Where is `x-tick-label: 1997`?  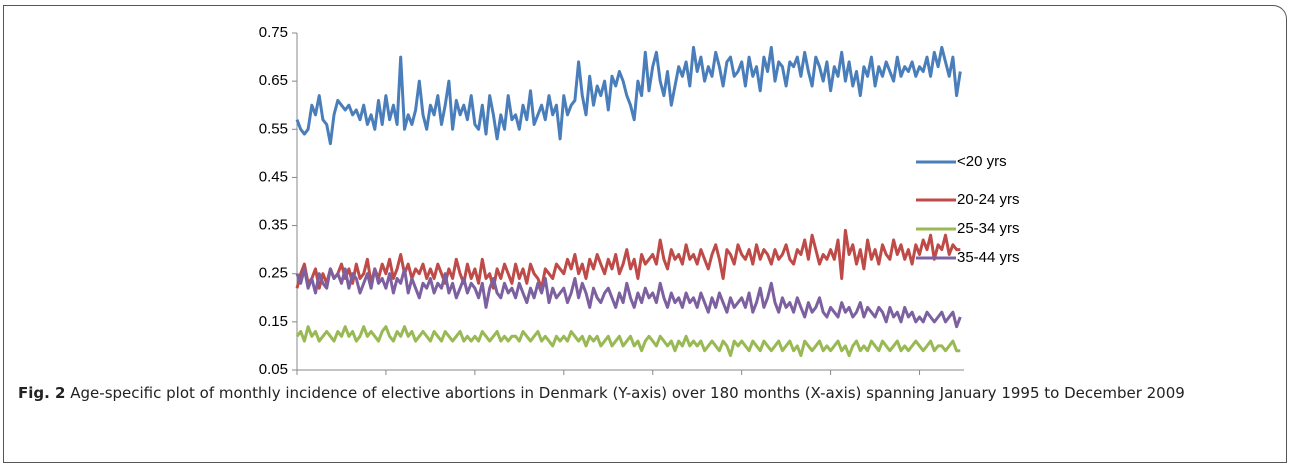 x-tick-label: 1997 is located at coordinates (385, 378).